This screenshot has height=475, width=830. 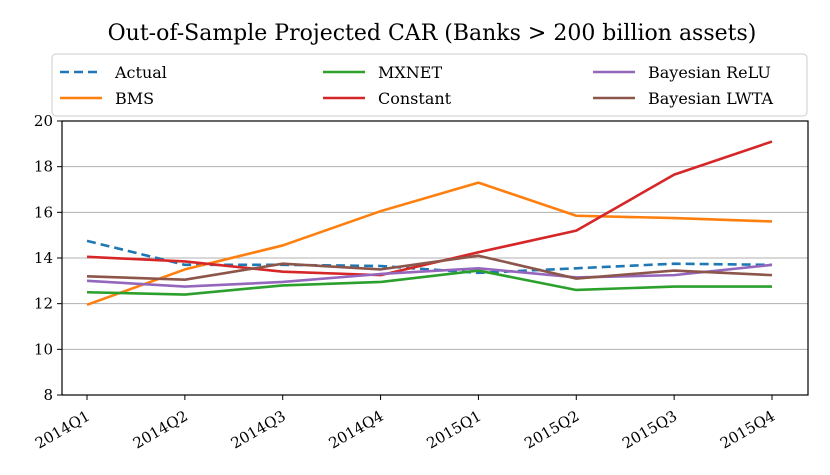 I want to click on y-tick-label: 18, so click(x=43, y=167).